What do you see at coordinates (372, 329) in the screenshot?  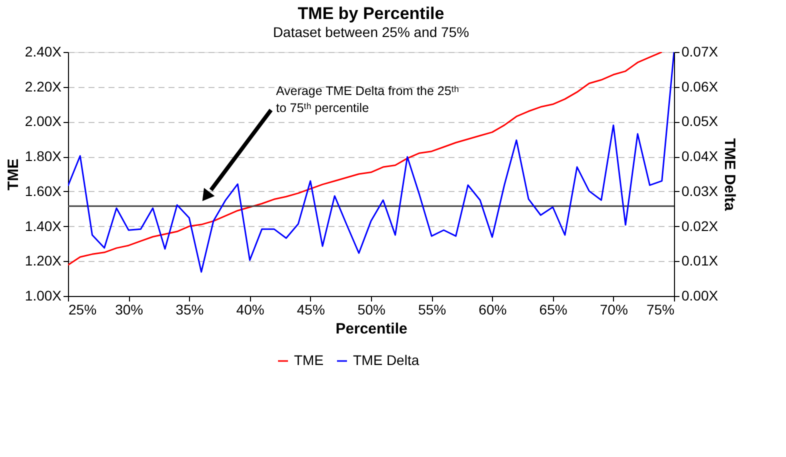 I see `x-axis-title: Percentile` at bounding box center [372, 329].